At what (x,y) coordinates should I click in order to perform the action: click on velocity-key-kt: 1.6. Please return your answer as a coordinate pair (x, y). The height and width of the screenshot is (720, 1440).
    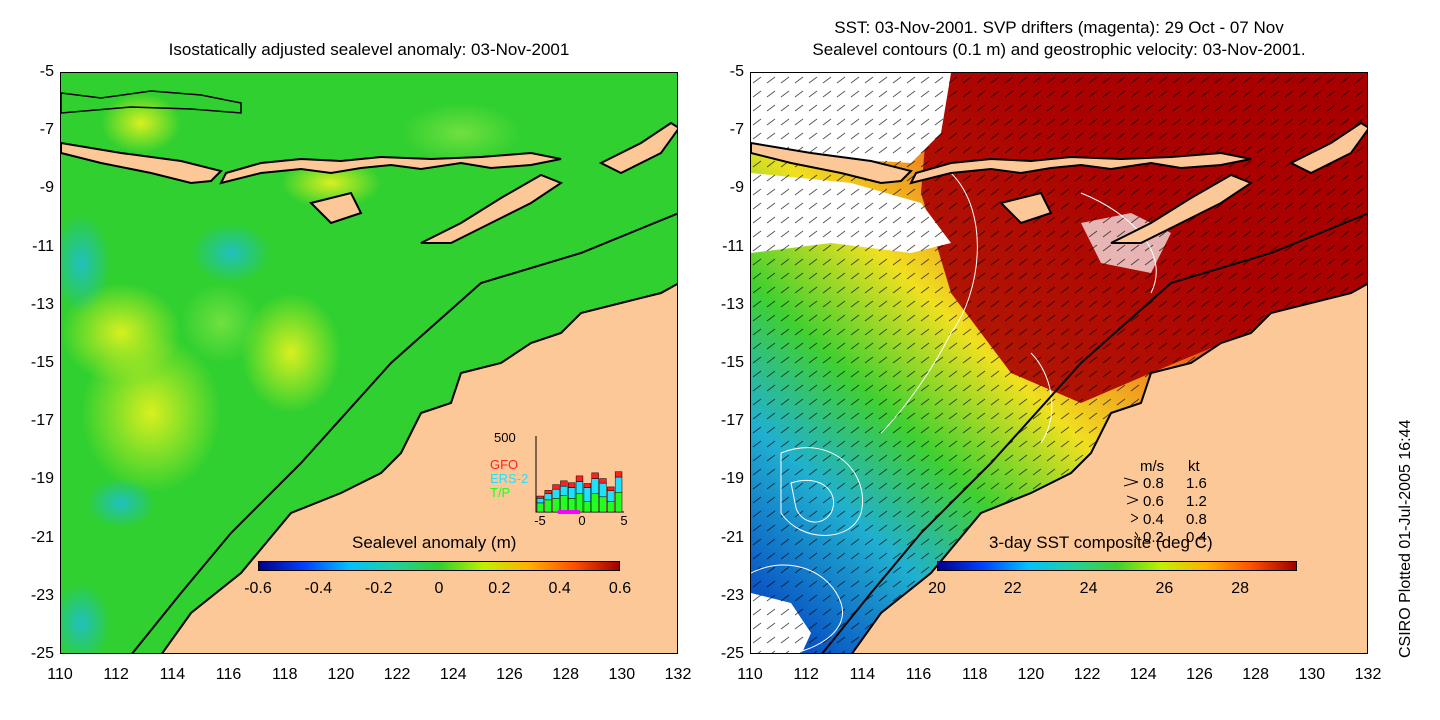
    Looking at the image, I should click on (1196, 483).